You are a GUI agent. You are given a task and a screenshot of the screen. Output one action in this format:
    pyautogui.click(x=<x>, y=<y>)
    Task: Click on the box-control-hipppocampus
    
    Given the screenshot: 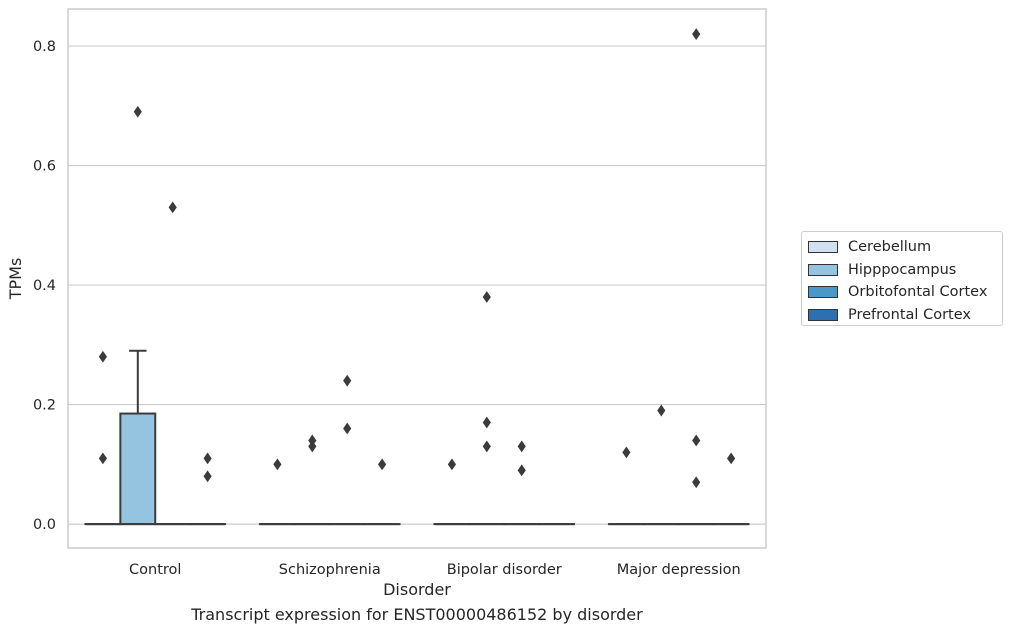 What is the action you would take?
    pyautogui.click(x=138, y=469)
    